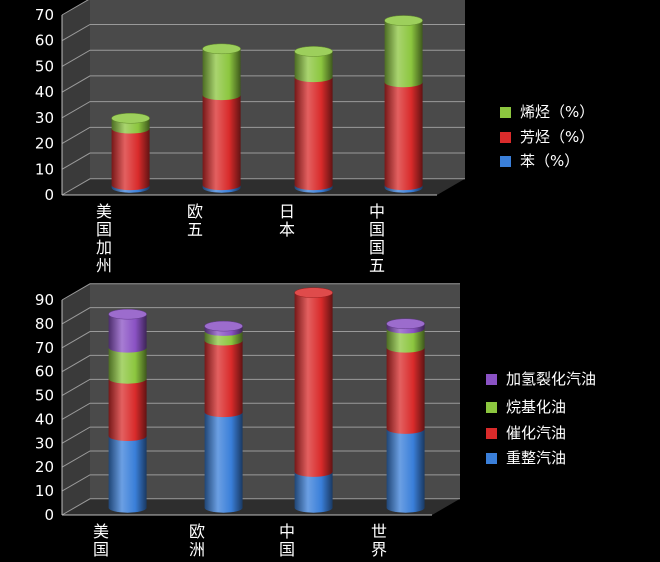 The image size is (660, 562). Describe the element at coordinates (551, 379) in the screenshot. I see `legend-label: 加氢裂化汽油` at that location.